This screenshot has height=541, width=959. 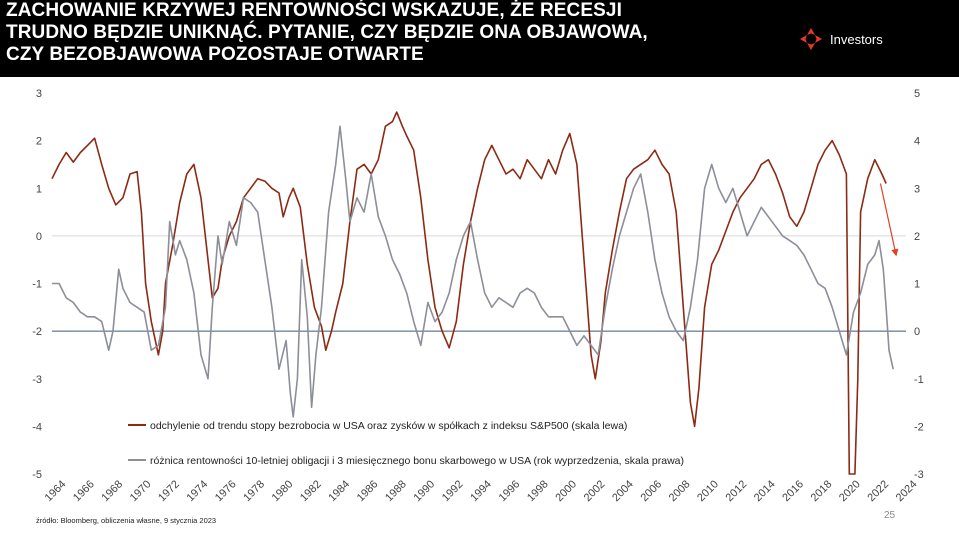 What do you see at coordinates (453, 491) in the screenshot?
I see `x-tick-label: 1992` at bounding box center [453, 491].